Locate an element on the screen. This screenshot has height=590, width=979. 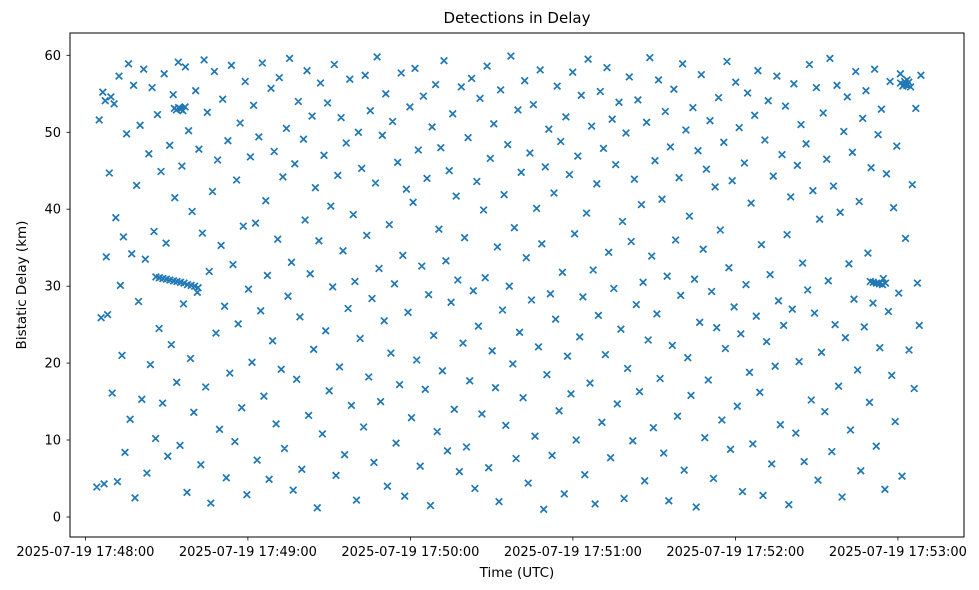
y-tick-label: 0 is located at coordinates (57, 518).